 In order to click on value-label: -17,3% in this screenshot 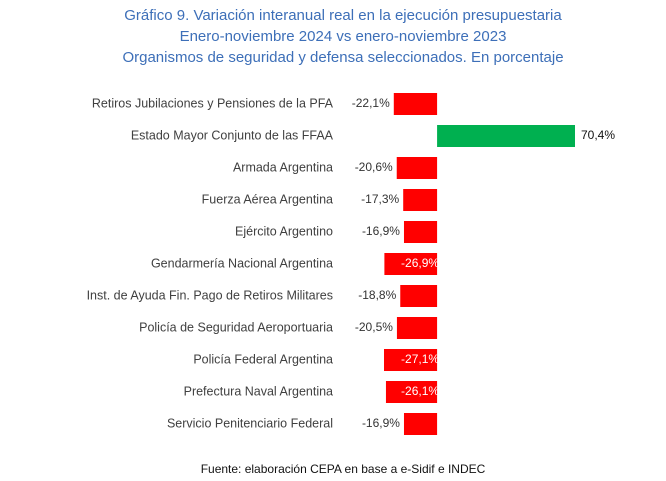, I will do `click(380, 199)`.